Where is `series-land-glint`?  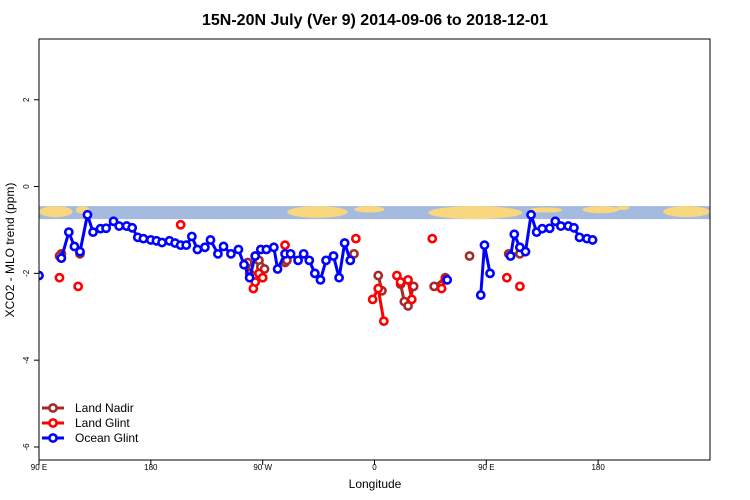
series-land-glint is located at coordinates (289, 273).